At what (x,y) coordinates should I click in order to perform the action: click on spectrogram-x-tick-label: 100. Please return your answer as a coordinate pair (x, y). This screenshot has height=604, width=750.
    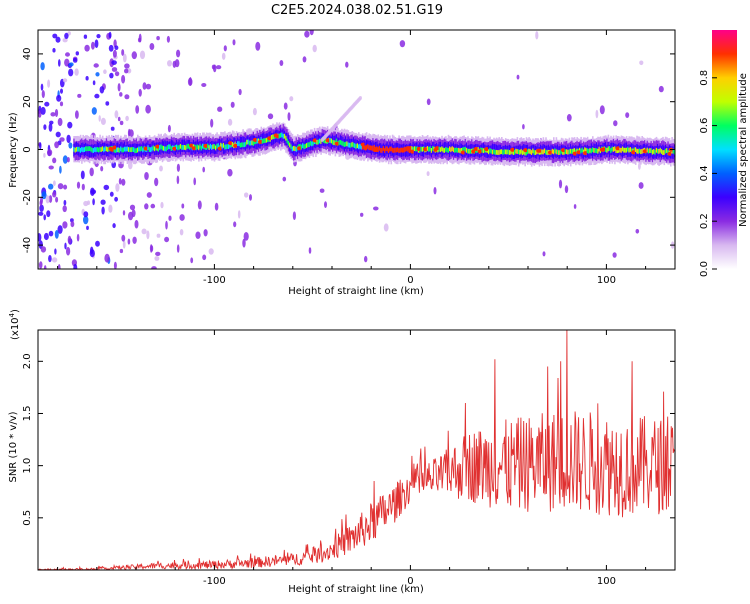
    Looking at the image, I should click on (606, 280).